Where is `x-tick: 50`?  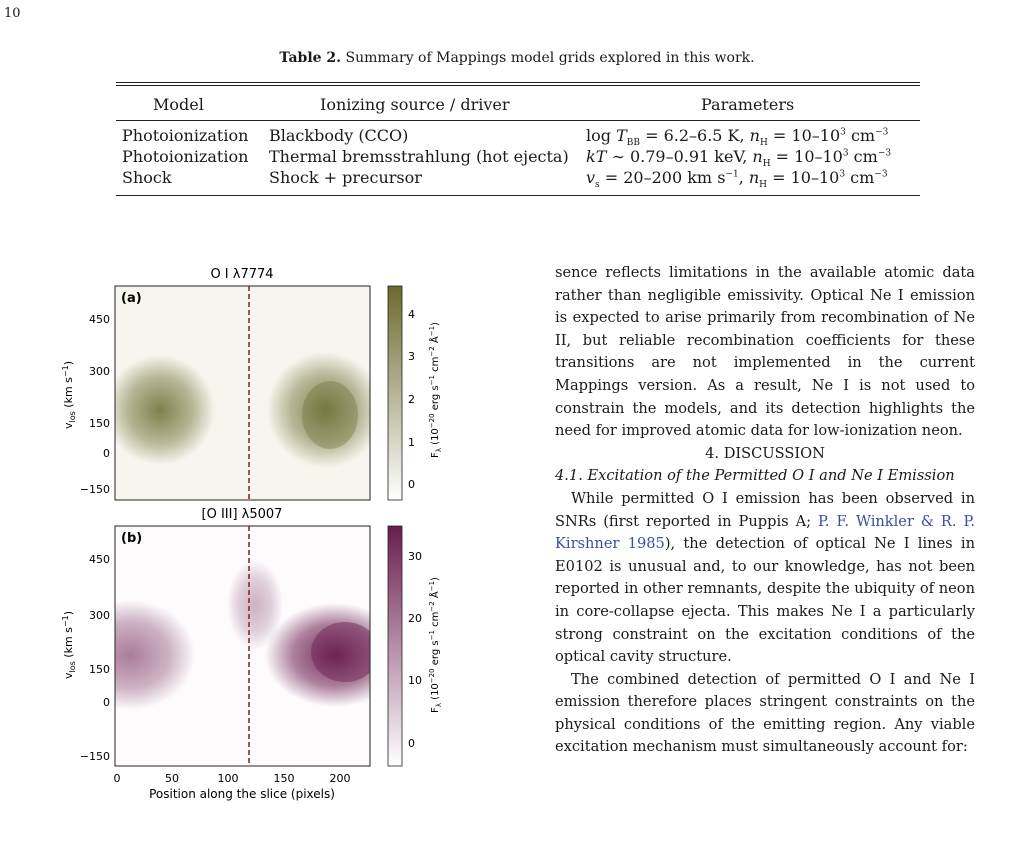 x-tick: 50 is located at coordinates (172, 778).